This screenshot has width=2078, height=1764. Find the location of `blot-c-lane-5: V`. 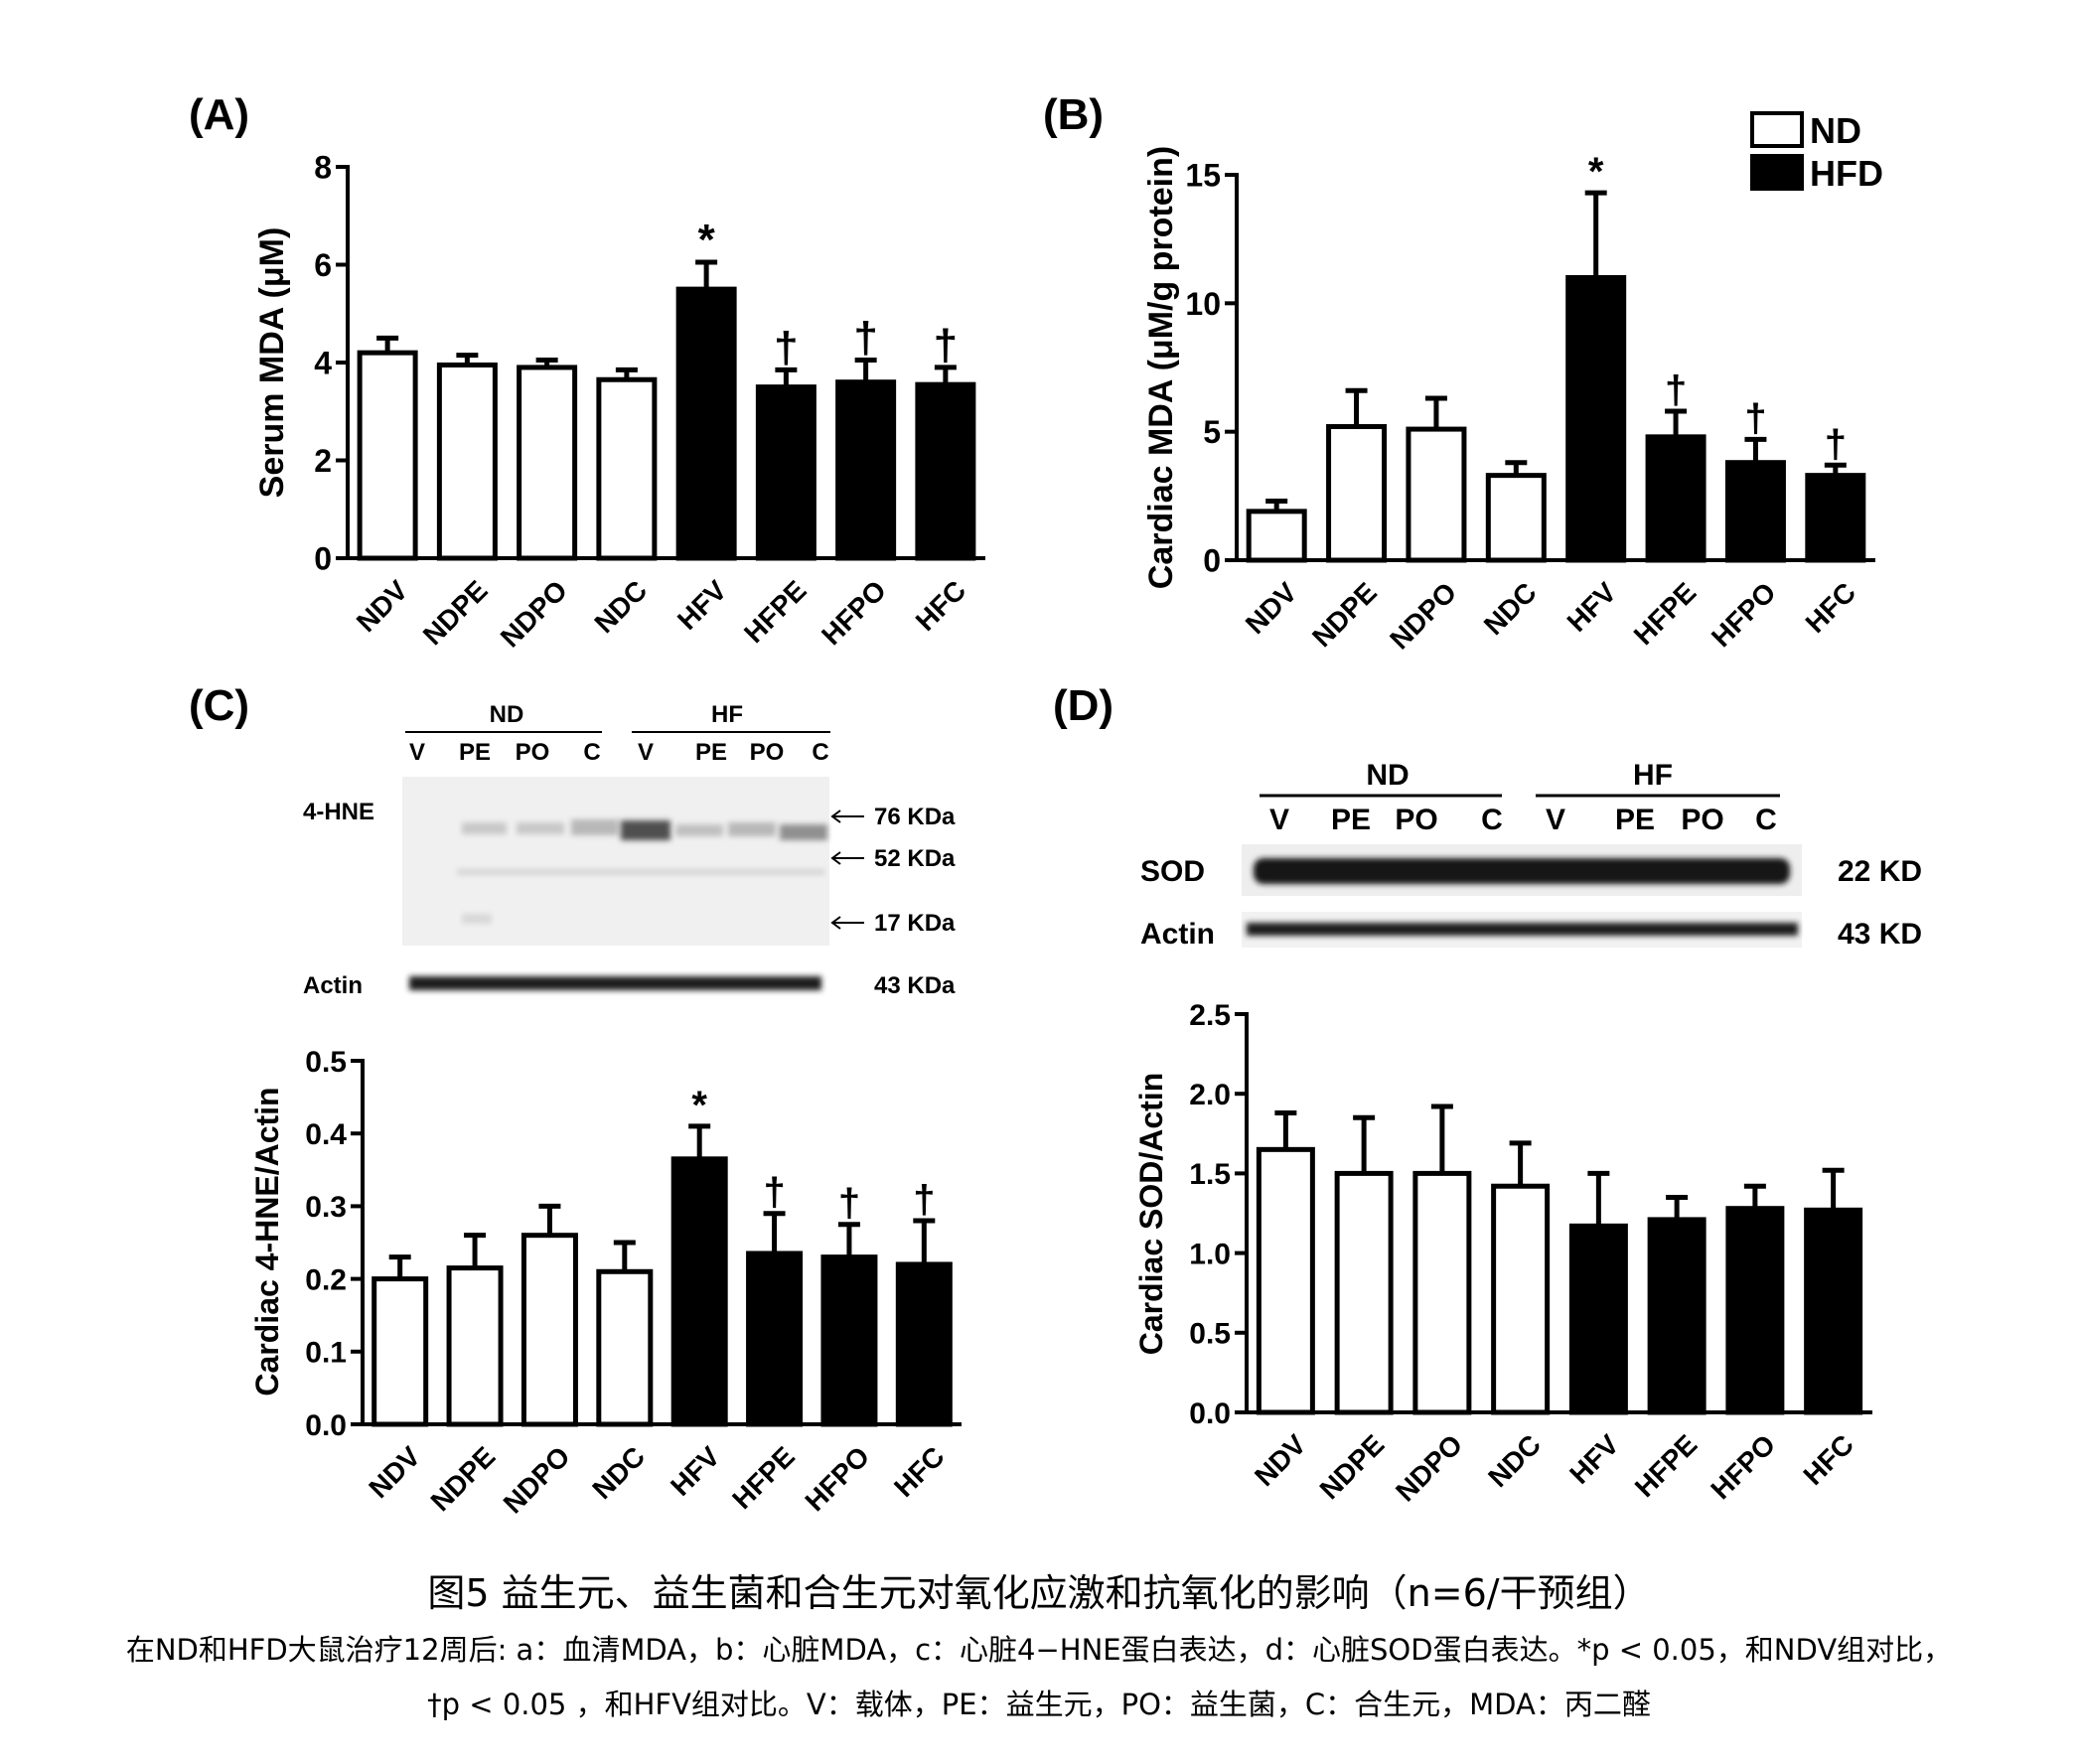

blot-c-lane-5: V is located at coordinates (646, 752).